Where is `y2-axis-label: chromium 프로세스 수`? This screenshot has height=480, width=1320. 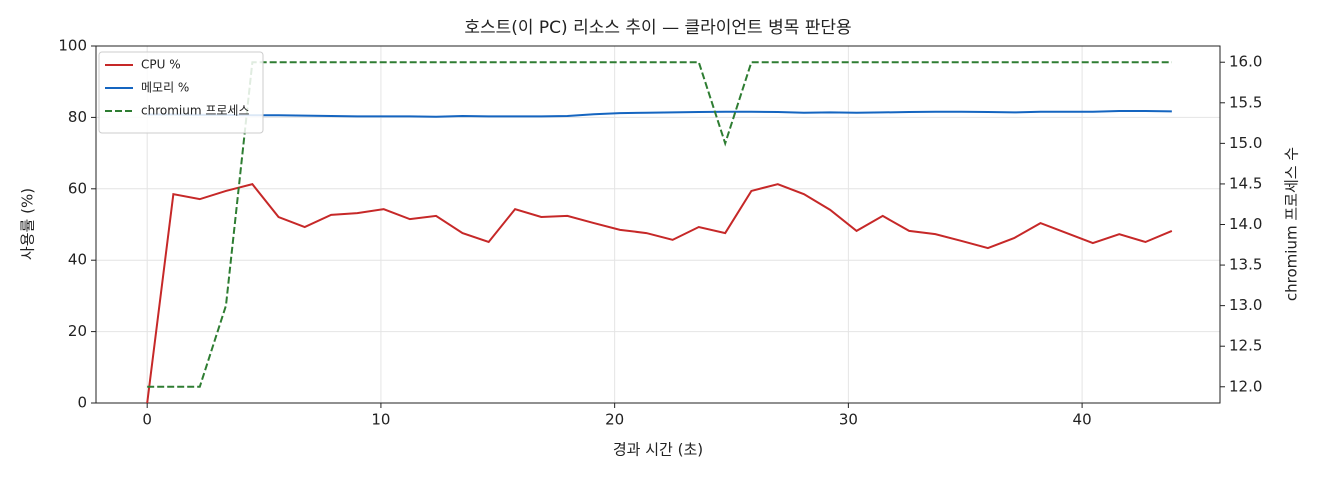
y2-axis-label: chromium 프로세스 수 is located at coordinates (1292, 224).